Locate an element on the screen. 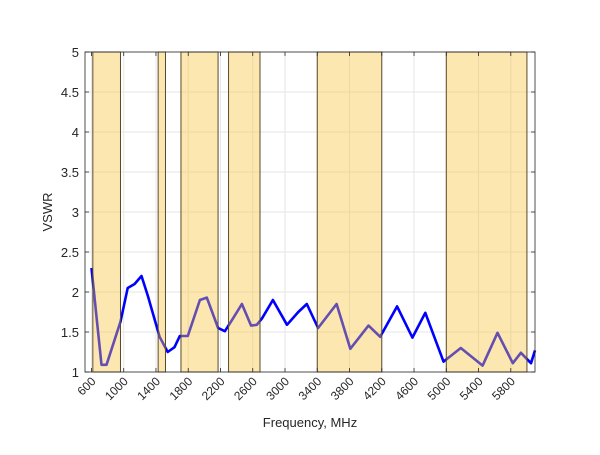 The image size is (600, 455). y-tick-label: 5 is located at coordinates (75, 52).